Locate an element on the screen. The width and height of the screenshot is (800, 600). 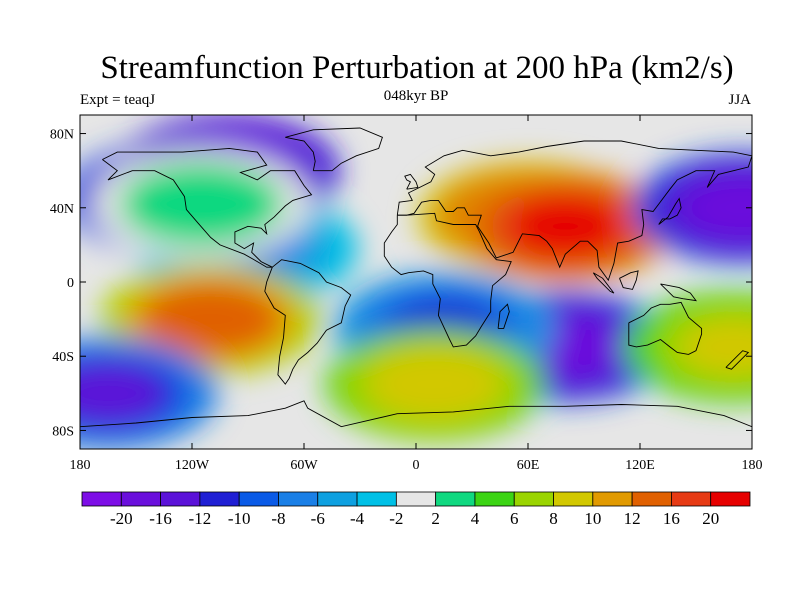
coastline-australia is located at coordinates (665, 328).